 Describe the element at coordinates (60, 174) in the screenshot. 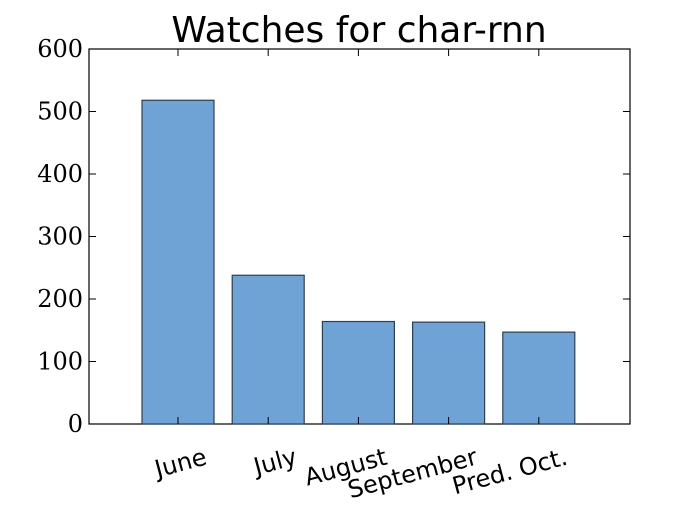

I see `y-tick-label: 400` at that location.